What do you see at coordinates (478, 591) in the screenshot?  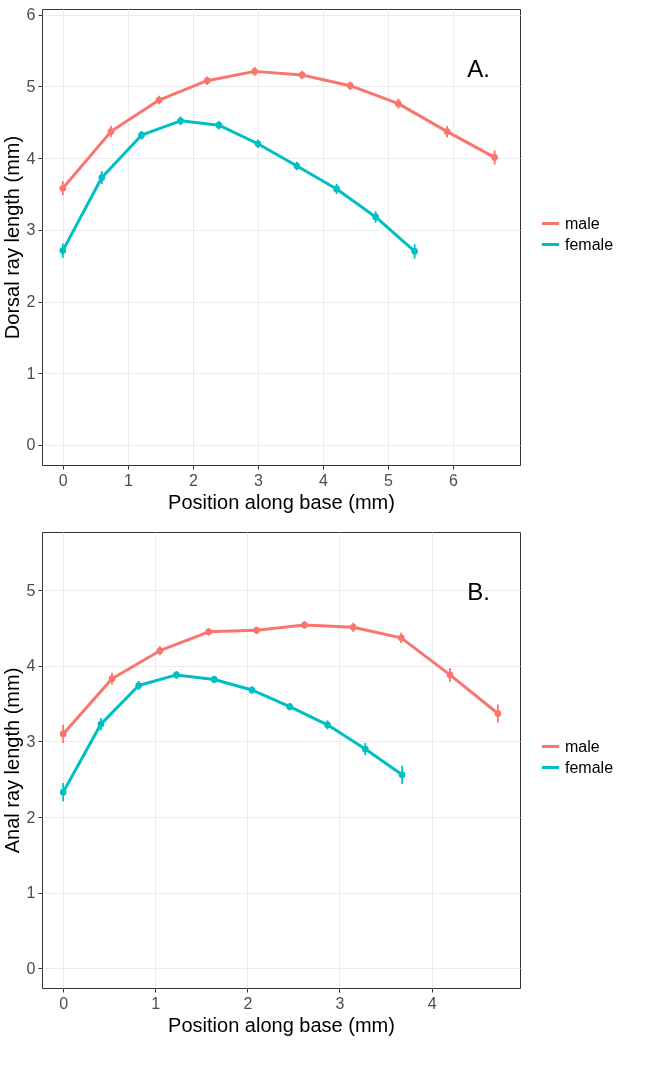 I see `annotation: B.` at bounding box center [478, 591].